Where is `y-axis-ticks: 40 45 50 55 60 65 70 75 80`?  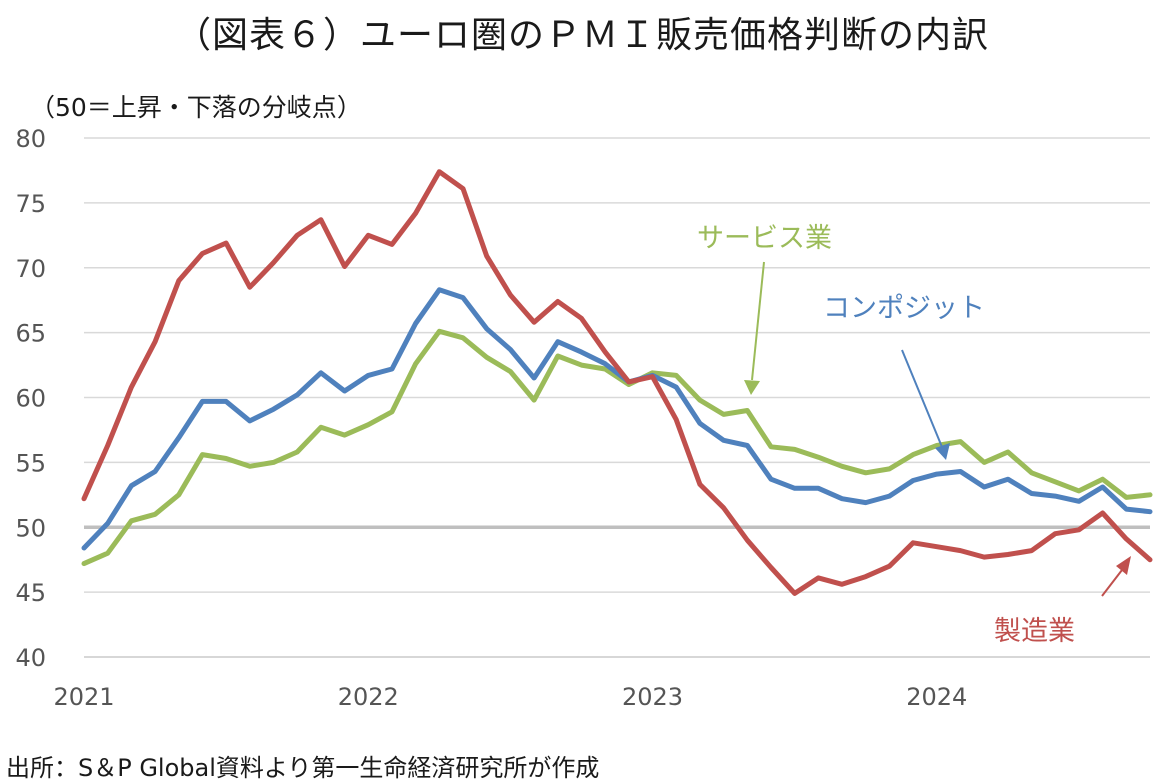
y-axis-ticks: 40 45 50 55 60 65 70 75 80 is located at coordinates (30, 398).